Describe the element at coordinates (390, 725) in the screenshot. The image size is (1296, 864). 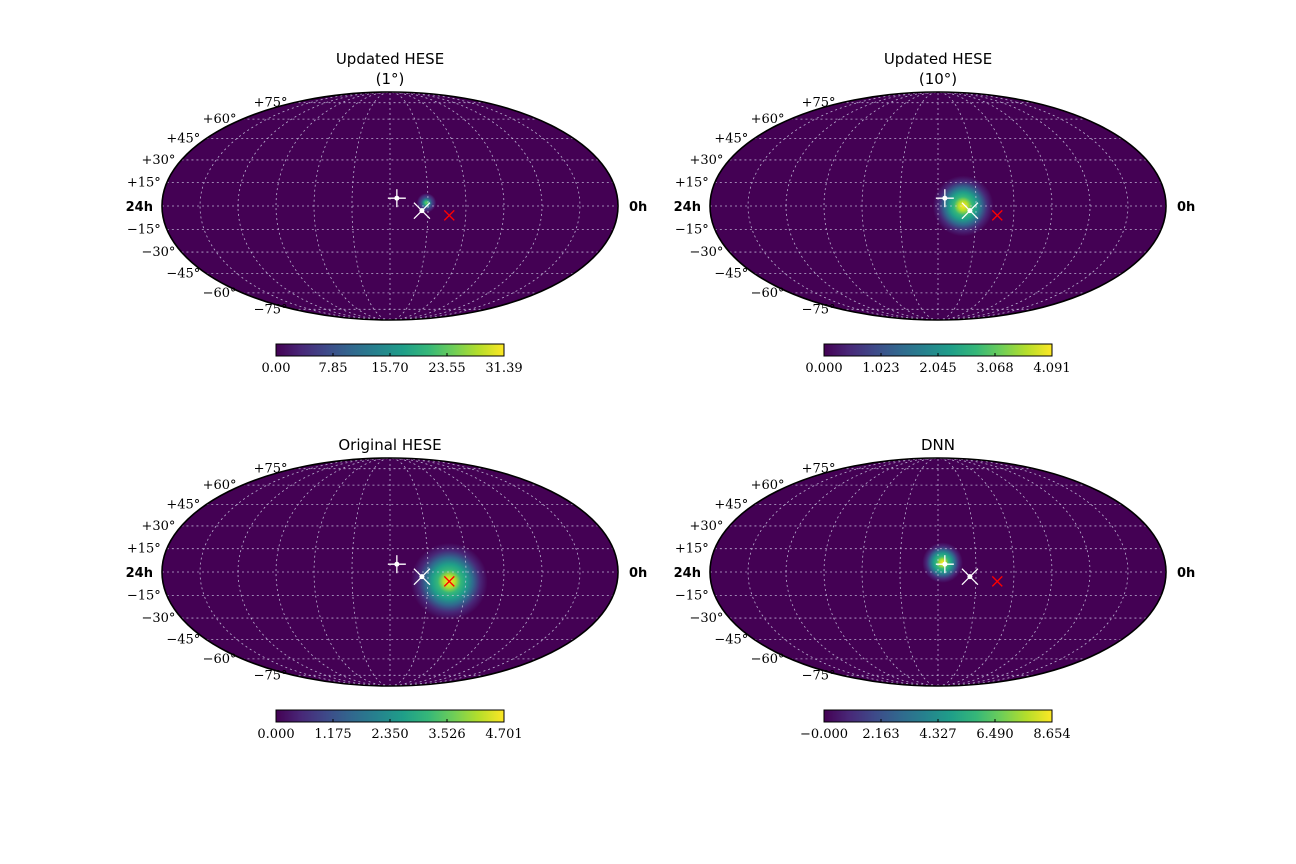
I see `colorbar: 0.000 1.175 2.350 3.526 4.701` at that location.